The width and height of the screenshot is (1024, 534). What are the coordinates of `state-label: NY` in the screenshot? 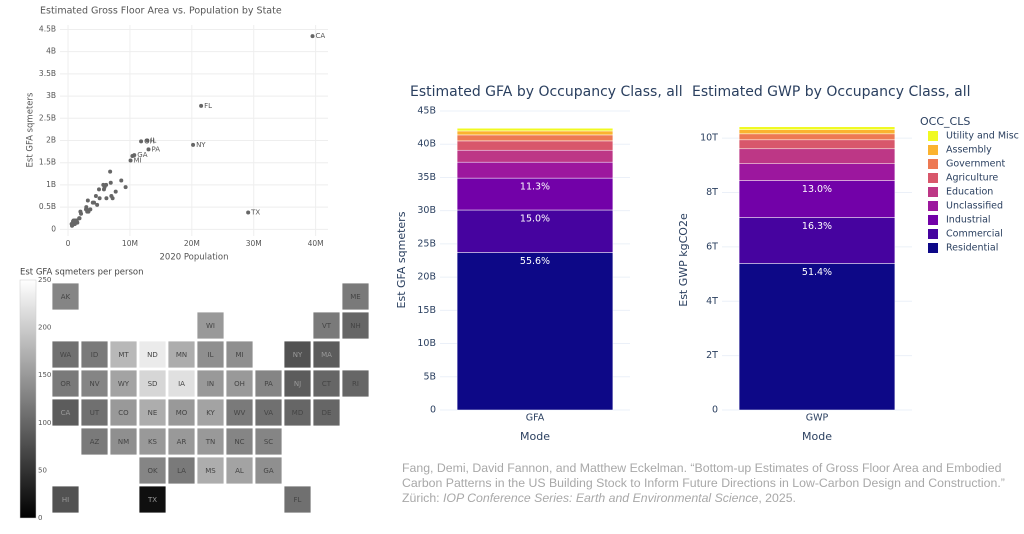 It's located at (298, 355).